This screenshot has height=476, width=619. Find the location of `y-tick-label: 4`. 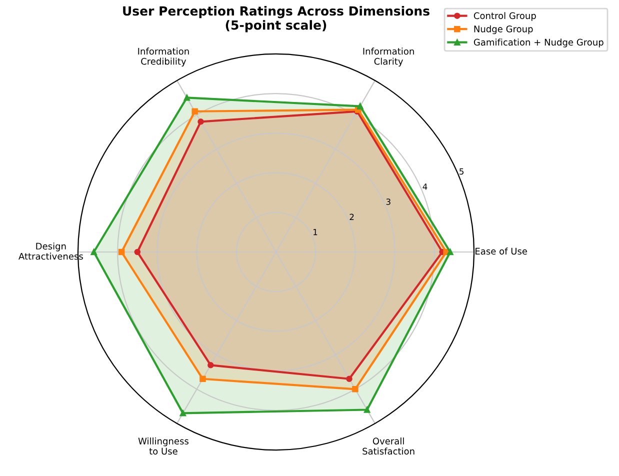

y-tick-label: 4 is located at coordinates (425, 187).